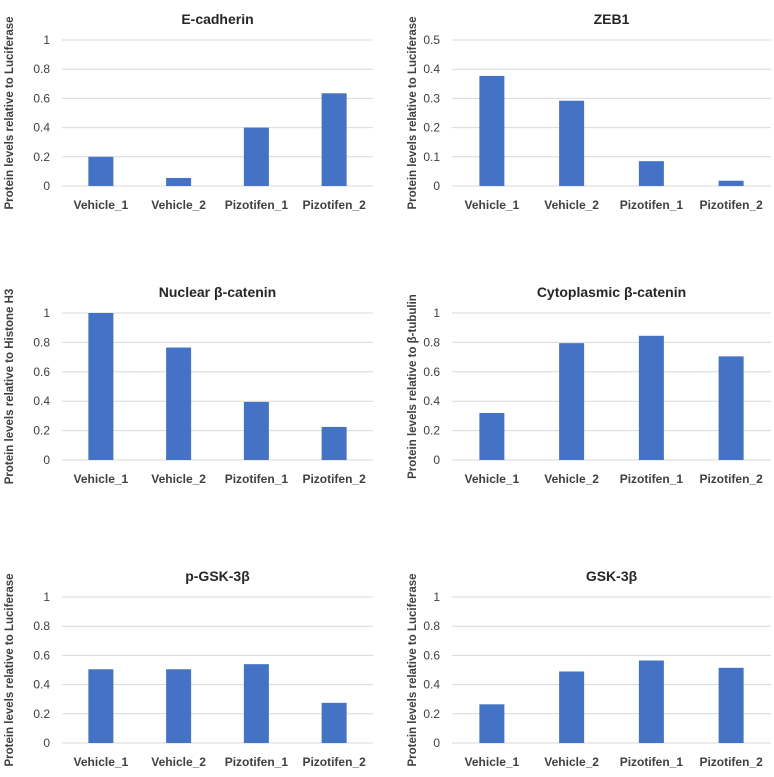 The image size is (774, 777). I want to click on y-tick-label: 0.5, so click(431, 40).